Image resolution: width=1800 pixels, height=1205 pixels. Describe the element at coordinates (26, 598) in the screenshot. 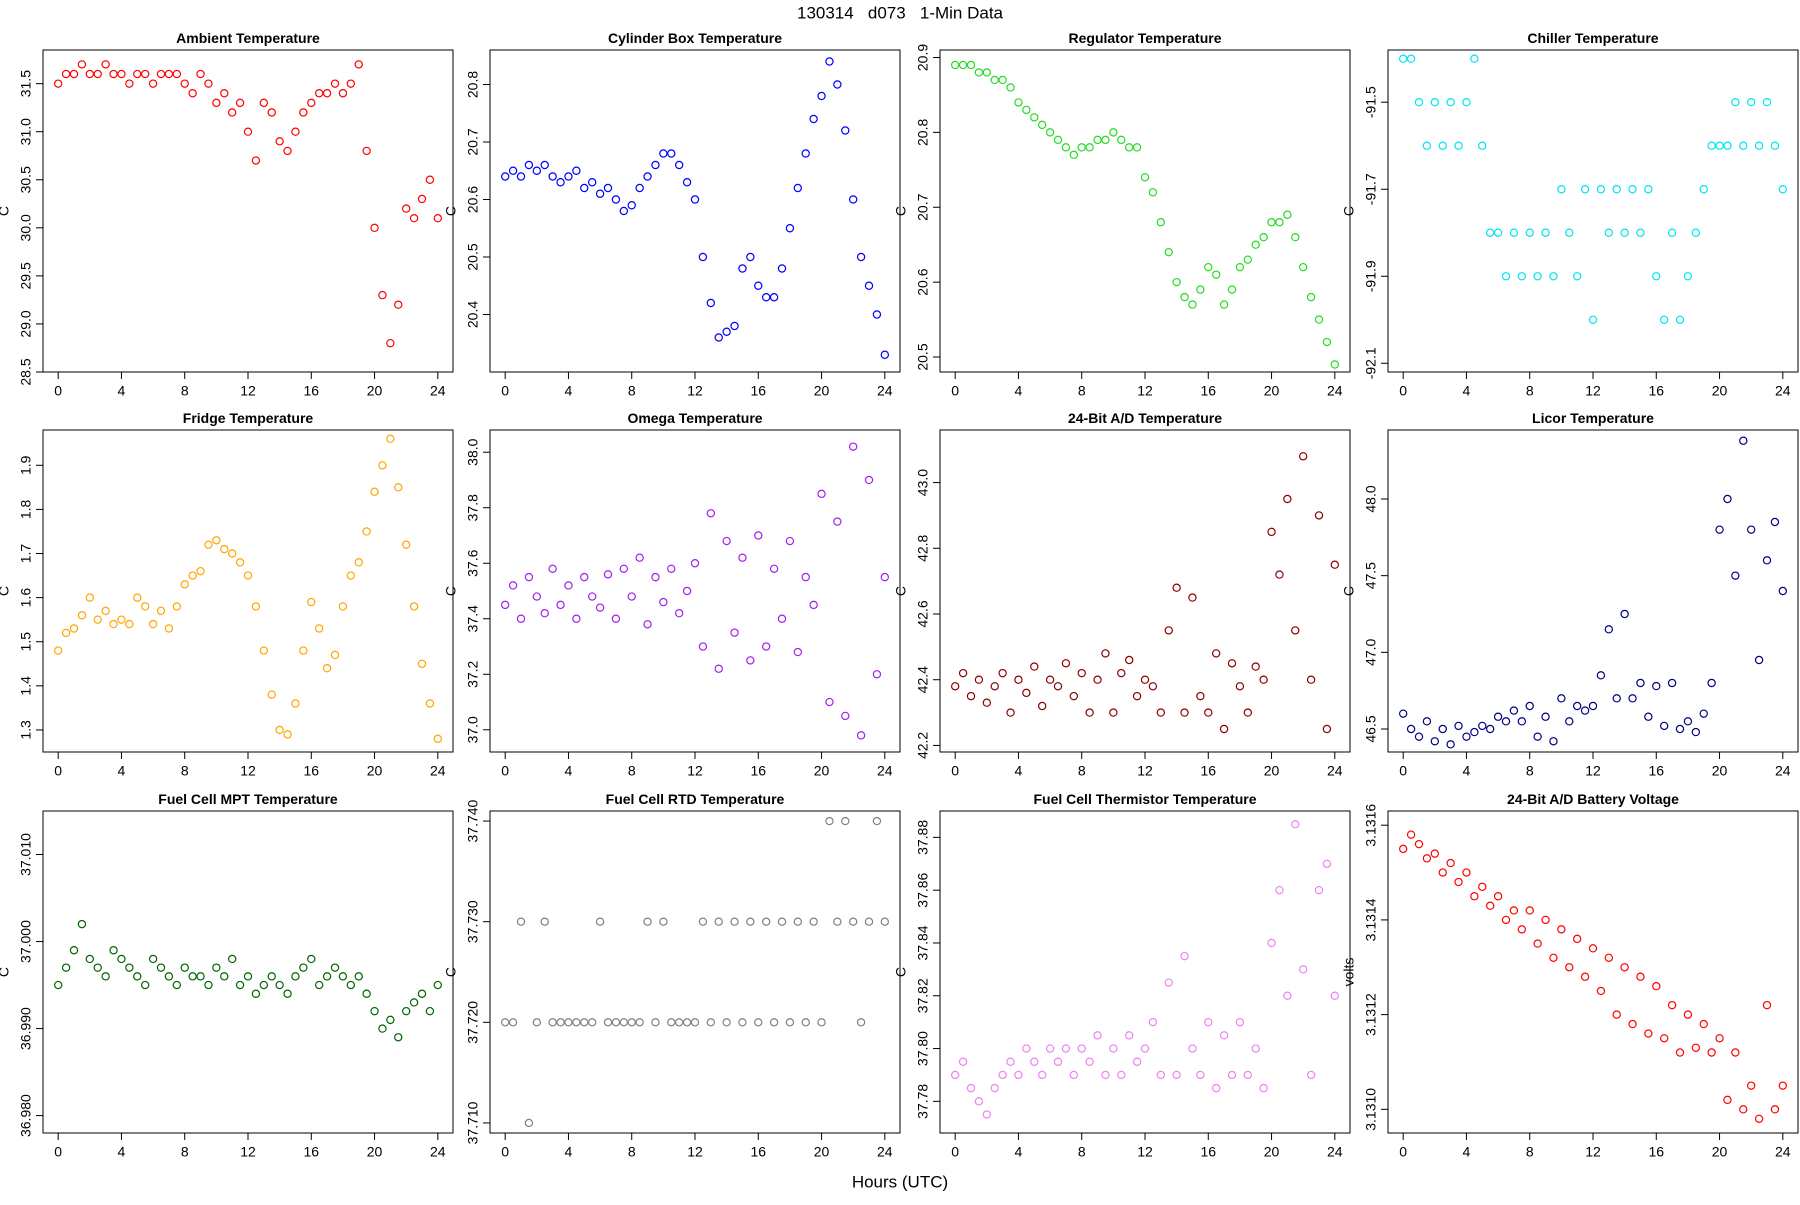

I see `y-tick-label: 1.6` at that location.